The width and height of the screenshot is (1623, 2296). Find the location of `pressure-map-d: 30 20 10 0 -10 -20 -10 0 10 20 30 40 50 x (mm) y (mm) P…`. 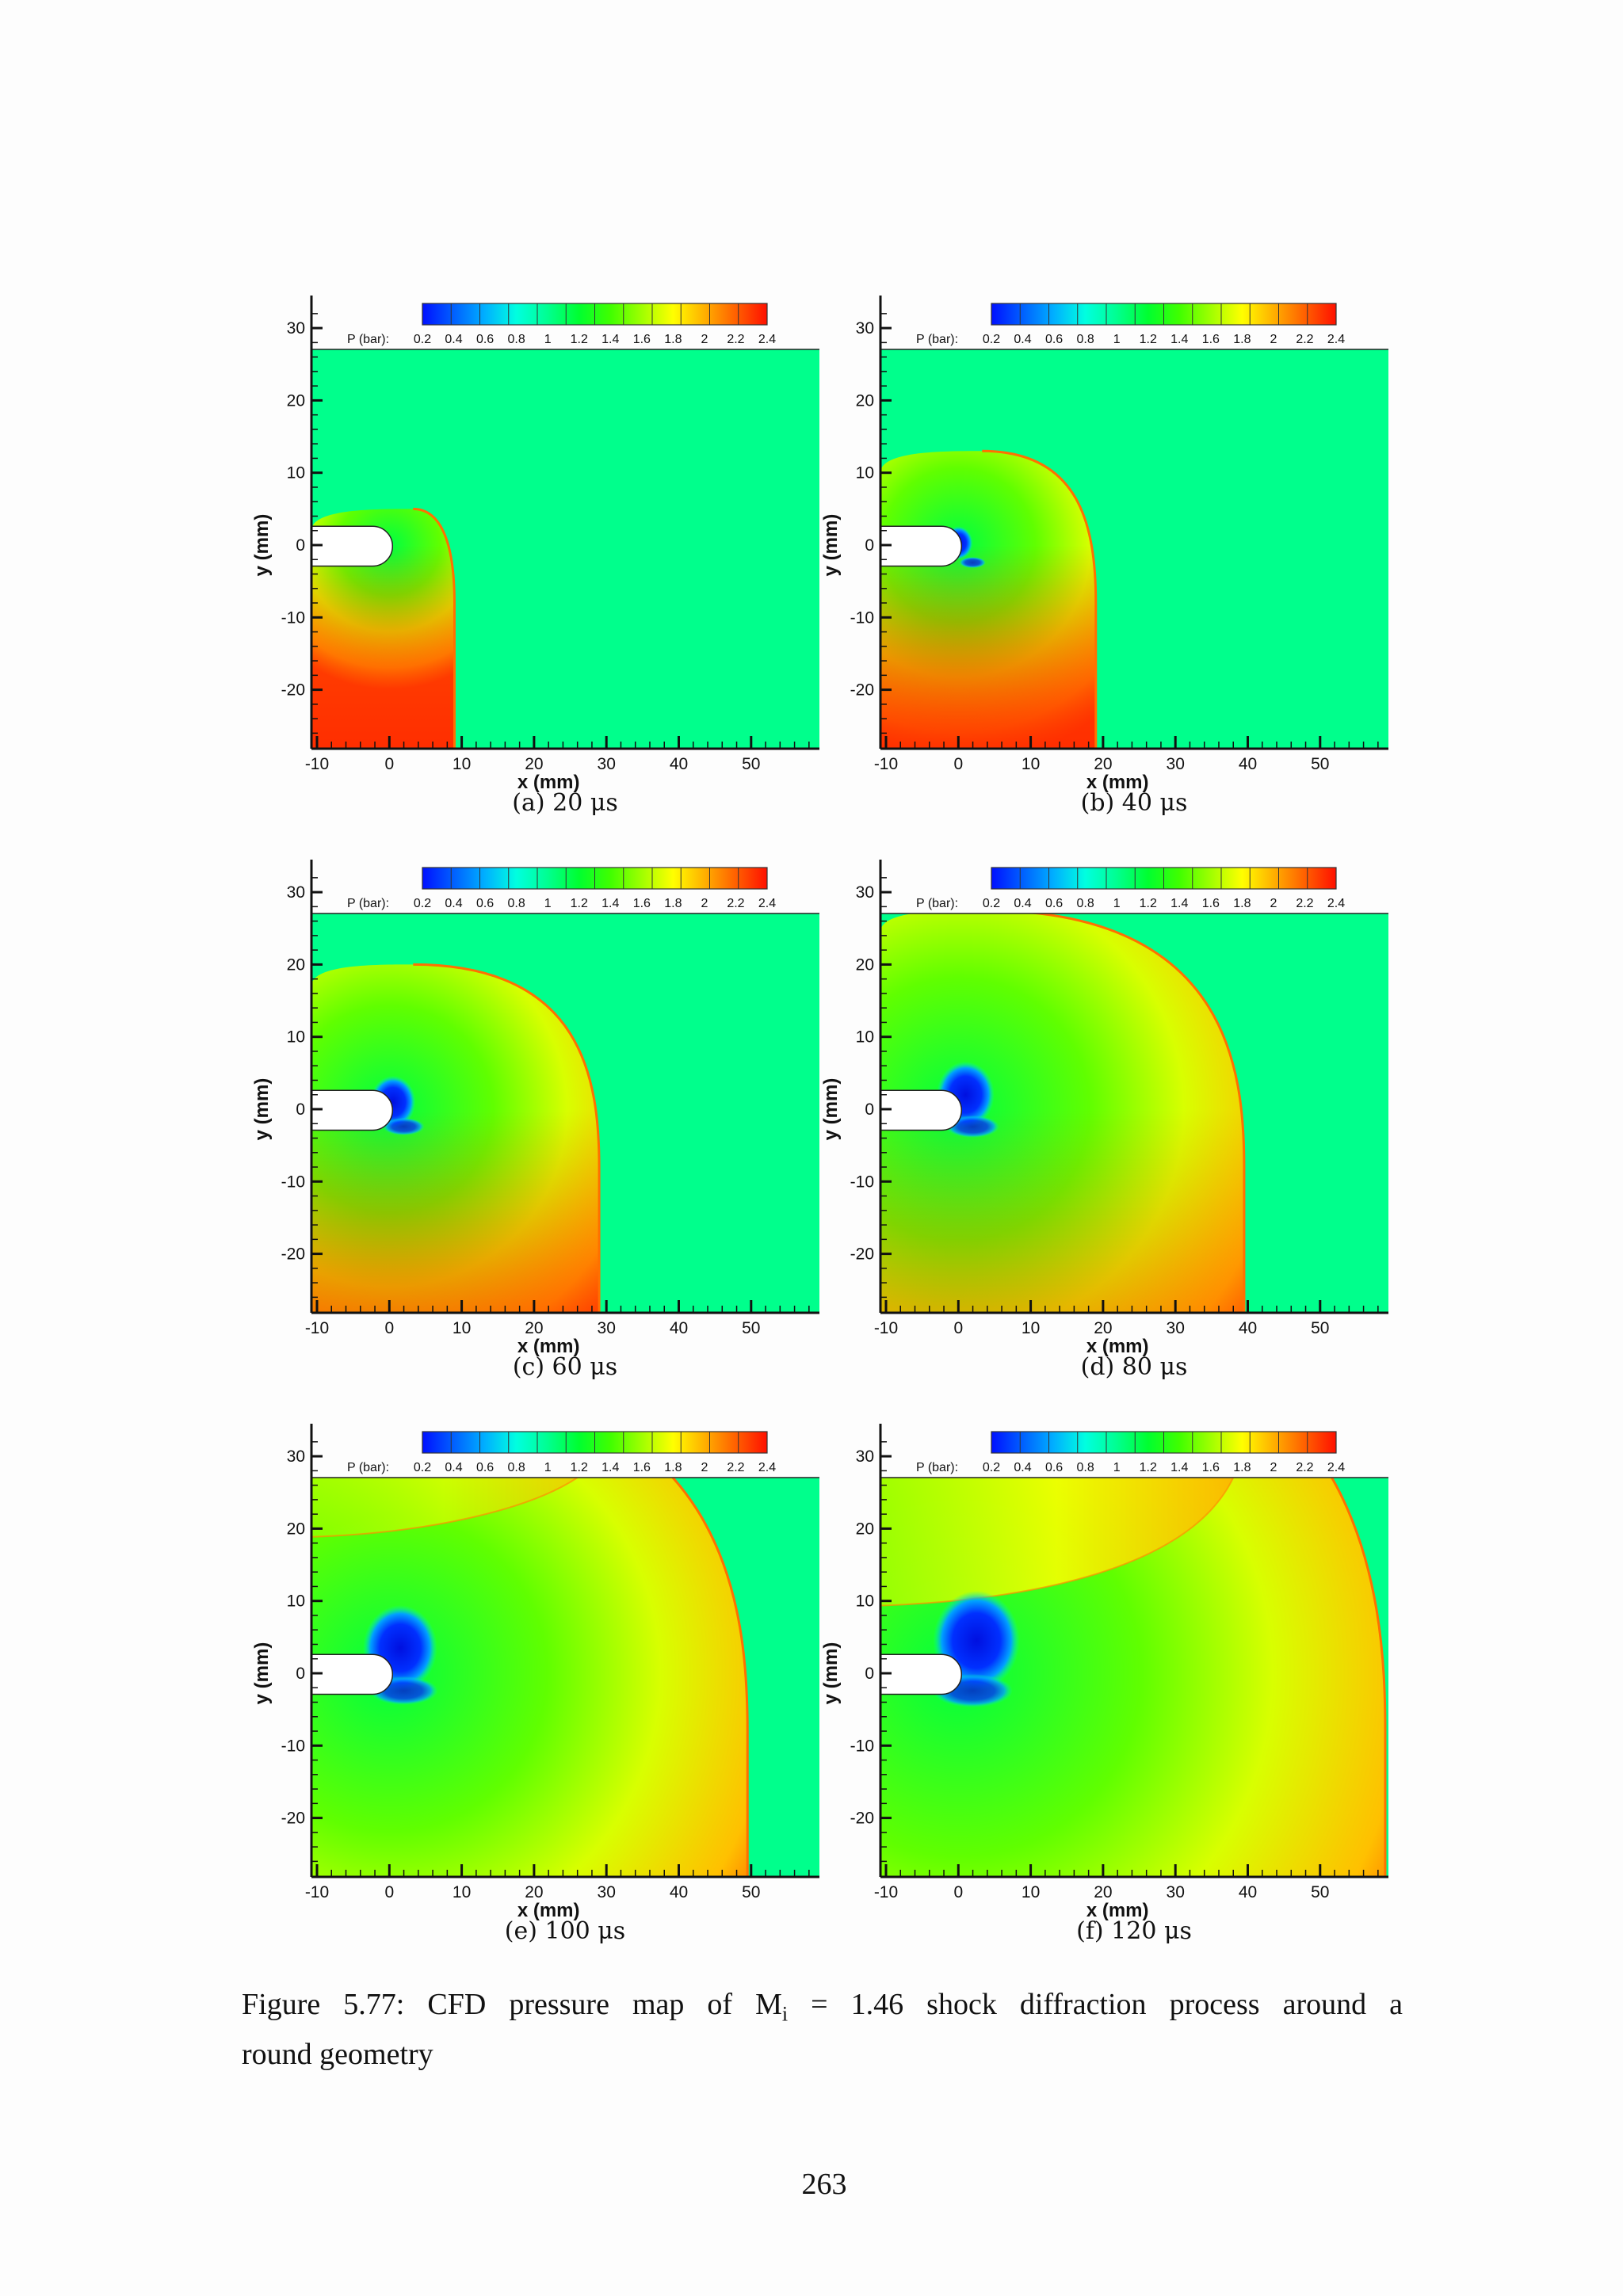

pressure-map-d: 30 20 10 0 -10 -20 -10 0 10 20 30 40 50 x (mm) y (mm) P… is located at coordinates (1104, 1108).